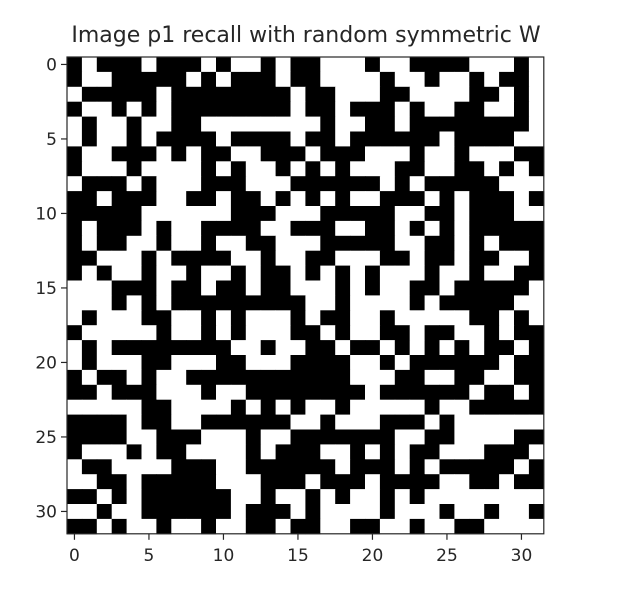 The width and height of the screenshot is (618, 594). What do you see at coordinates (46, 289) in the screenshot?
I see `y-tick-label: 15` at bounding box center [46, 289].